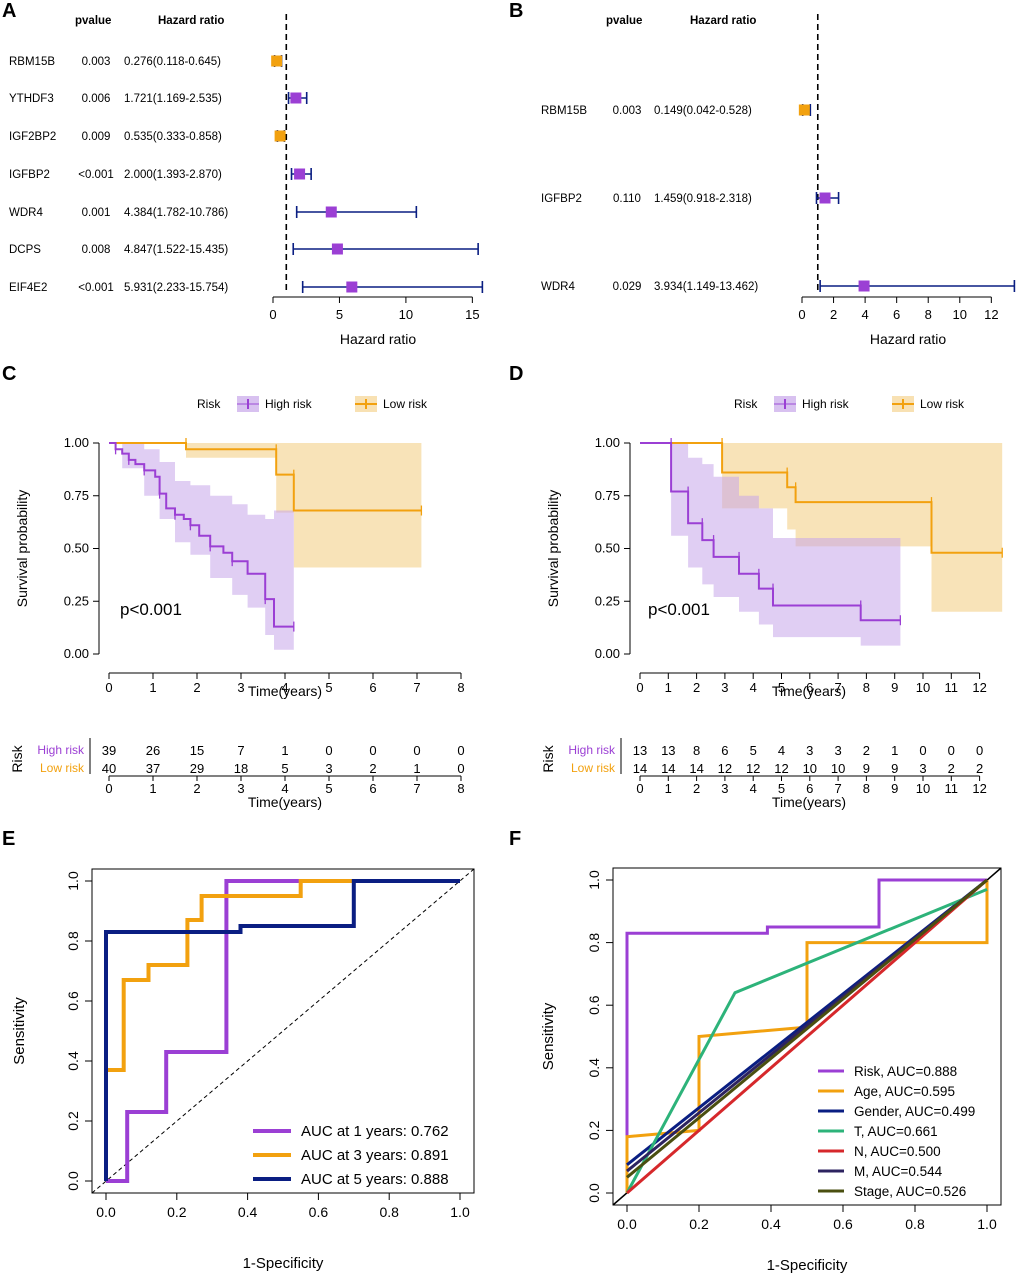  I want to click on risk-count: 12, so click(725, 768).